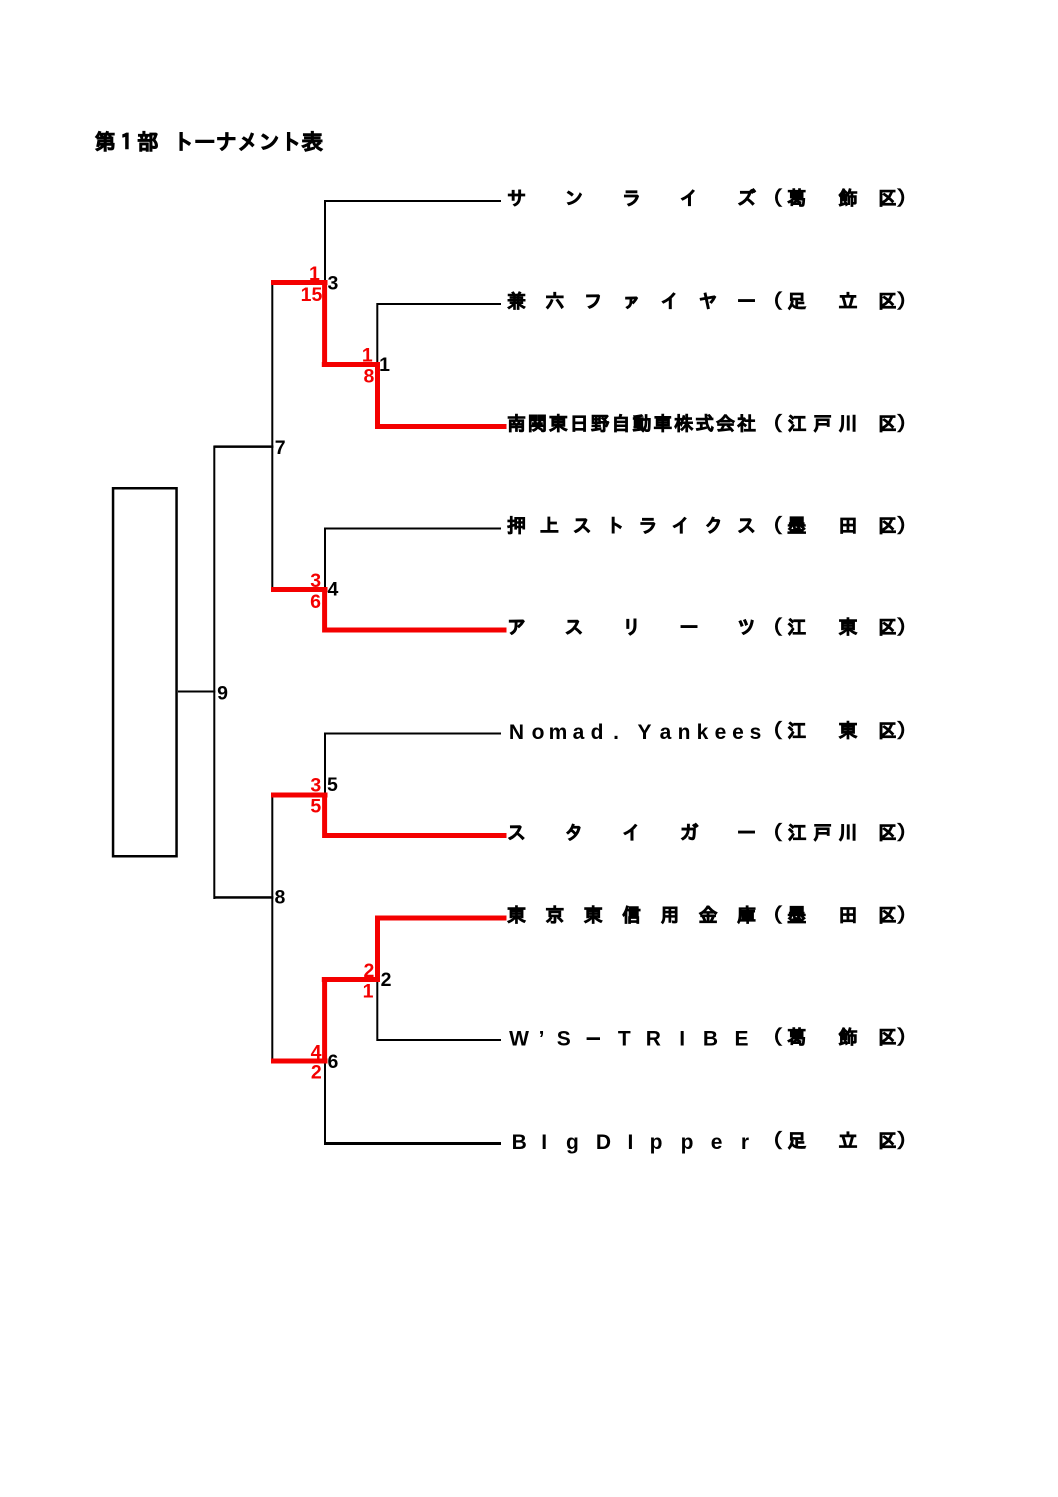  I want to click on svg-text: d, so click(597, 732).